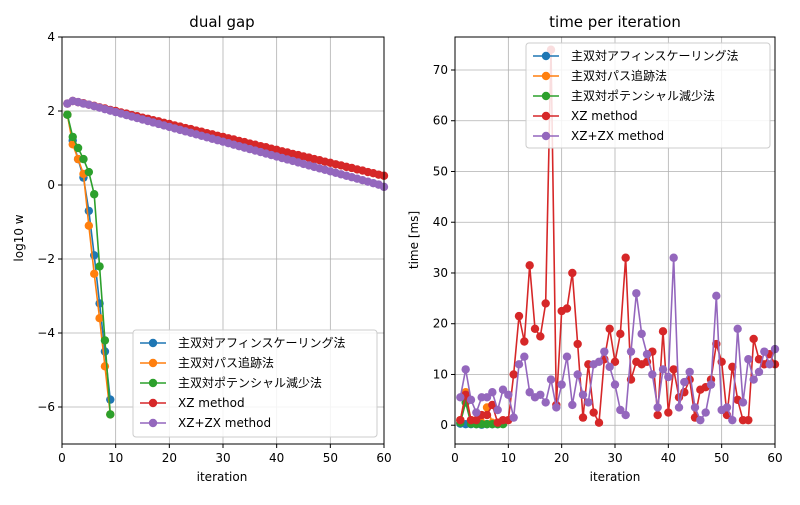 The image size is (800, 505). Describe the element at coordinates (169, 458) in the screenshot. I see `dual-gap-xtick-label: 20` at that location.